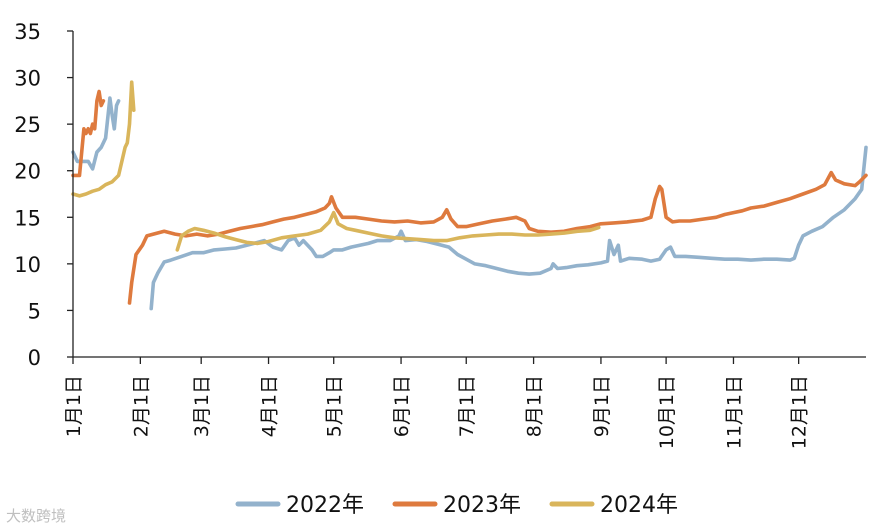  What do you see at coordinates (535, 406) in the screenshot?
I see `x-tick-label: 8月1日` at bounding box center [535, 406].